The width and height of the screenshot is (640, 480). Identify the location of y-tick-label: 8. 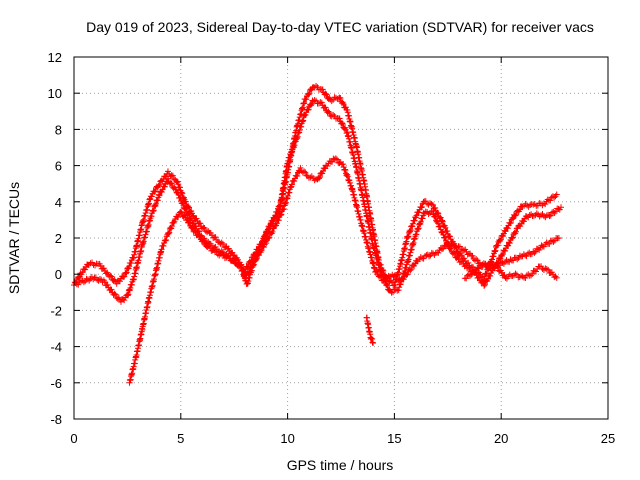
(58, 129).